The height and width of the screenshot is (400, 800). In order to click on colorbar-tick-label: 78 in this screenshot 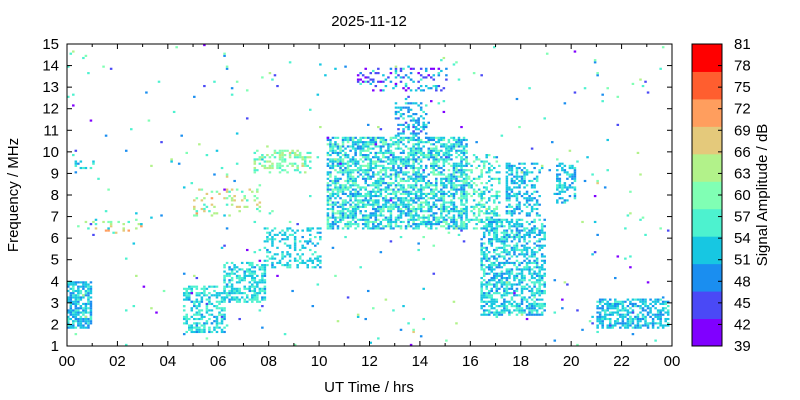, I will do `click(742, 66)`.